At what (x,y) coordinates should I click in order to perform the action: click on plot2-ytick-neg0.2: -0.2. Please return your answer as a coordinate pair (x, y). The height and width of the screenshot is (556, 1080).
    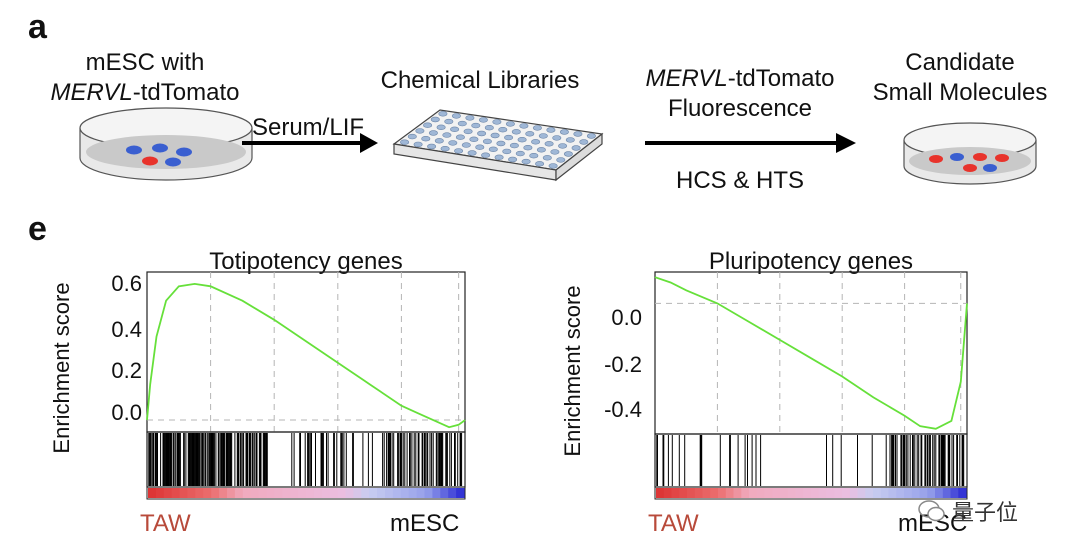
    Looking at the image, I should click on (623, 364).